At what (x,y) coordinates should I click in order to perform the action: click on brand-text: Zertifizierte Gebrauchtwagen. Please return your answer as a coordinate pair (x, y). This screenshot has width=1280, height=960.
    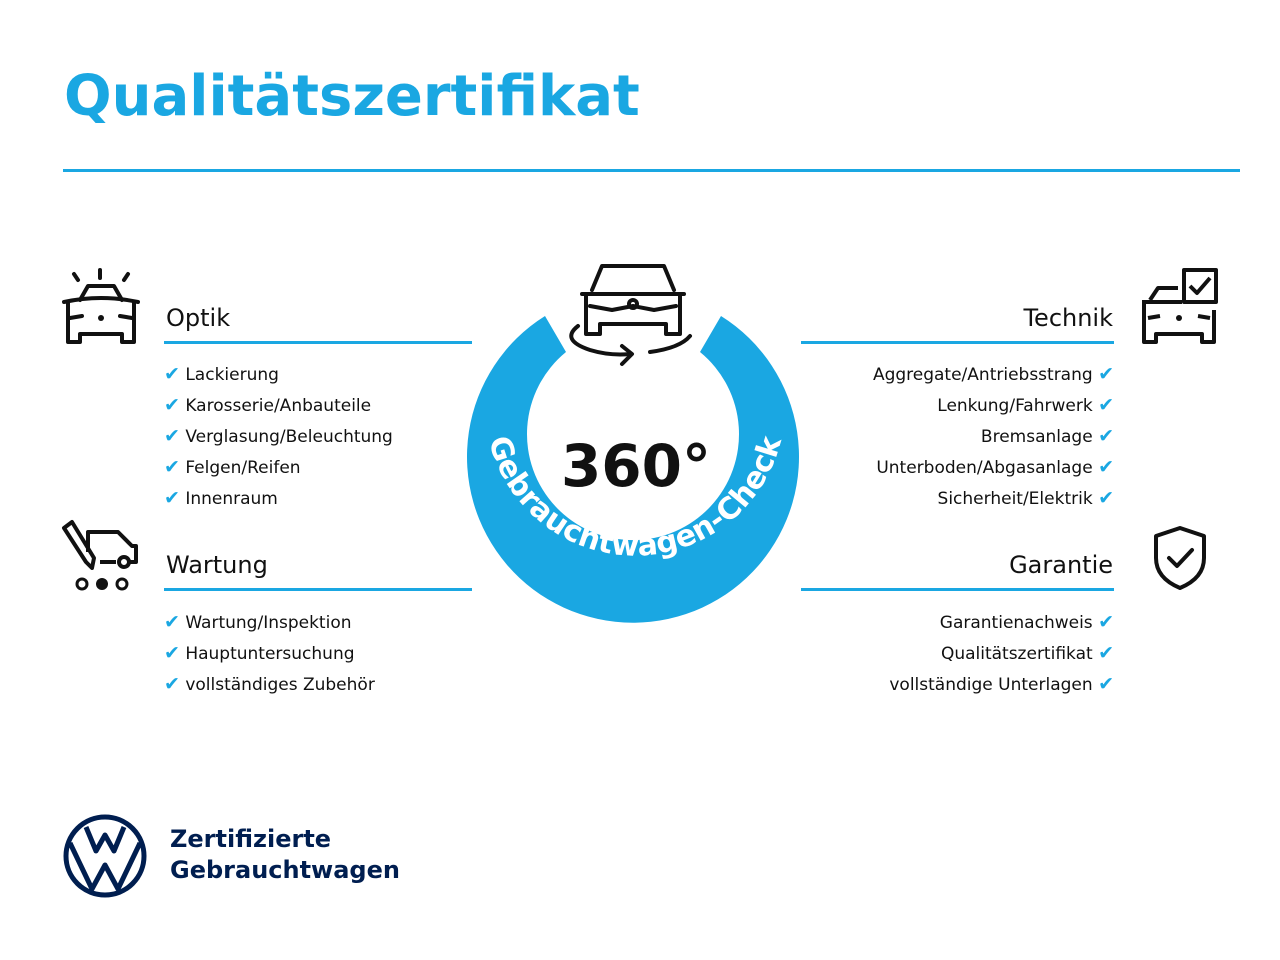
    Looking at the image, I should click on (285, 854).